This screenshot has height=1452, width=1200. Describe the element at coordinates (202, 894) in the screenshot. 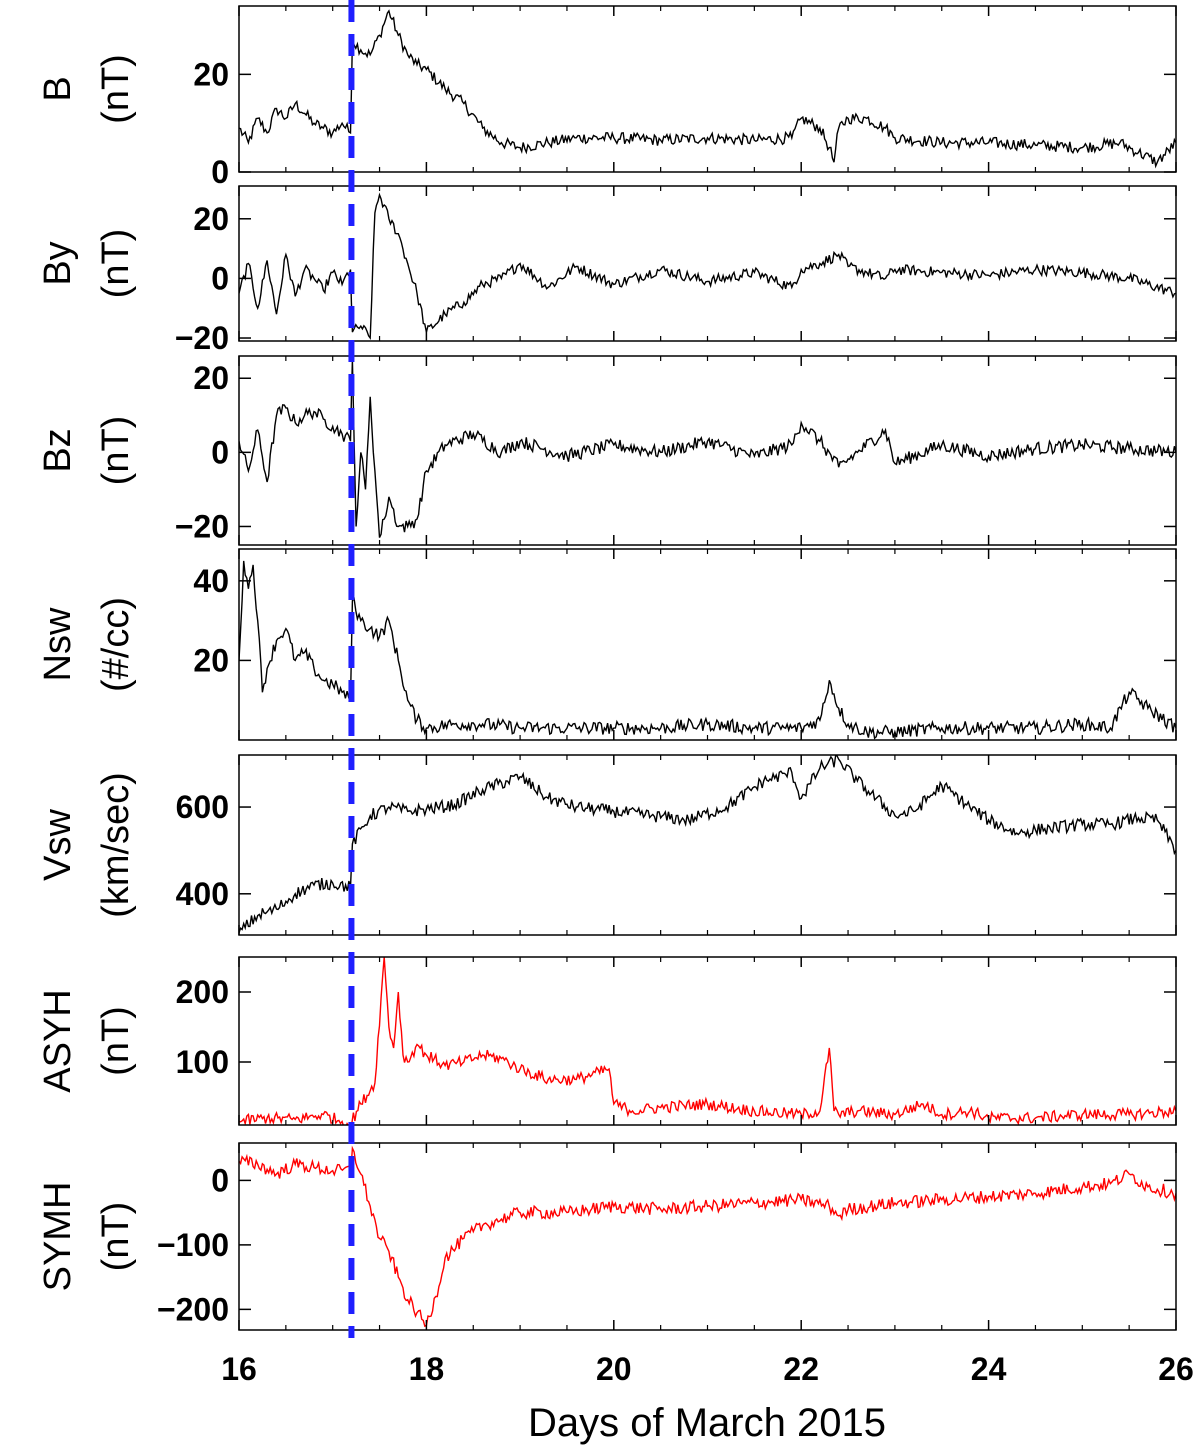

I see `y-tick-label: 400` at that location.